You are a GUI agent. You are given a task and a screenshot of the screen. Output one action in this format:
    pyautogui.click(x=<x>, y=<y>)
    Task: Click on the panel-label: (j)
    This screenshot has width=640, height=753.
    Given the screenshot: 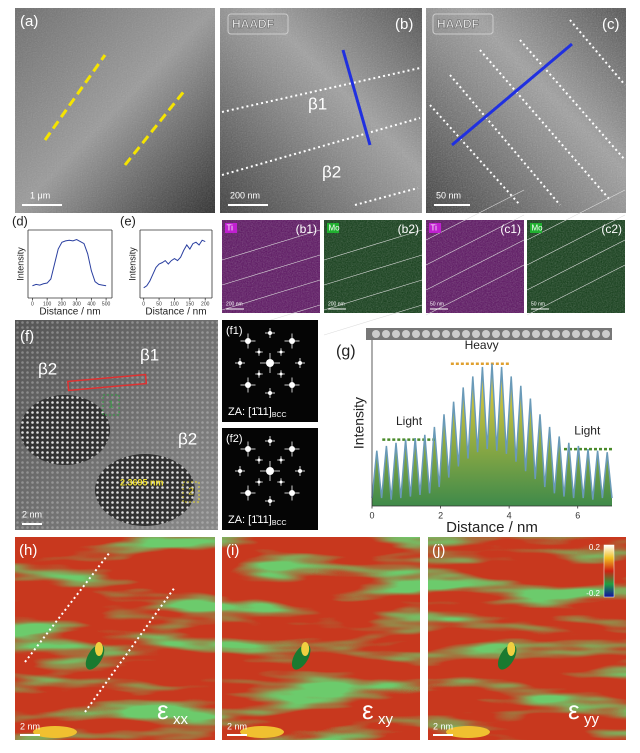 What is the action you would take?
    pyautogui.click(x=438, y=550)
    